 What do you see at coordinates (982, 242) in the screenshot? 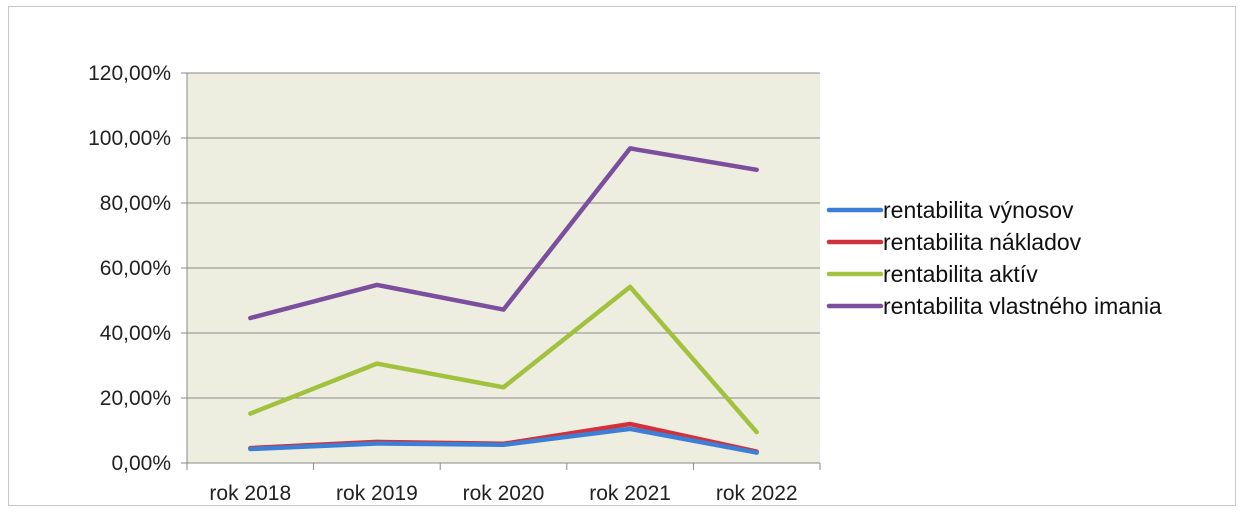
I see `legend-label: rentabilita nákladov` at bounding box center [982, 242].